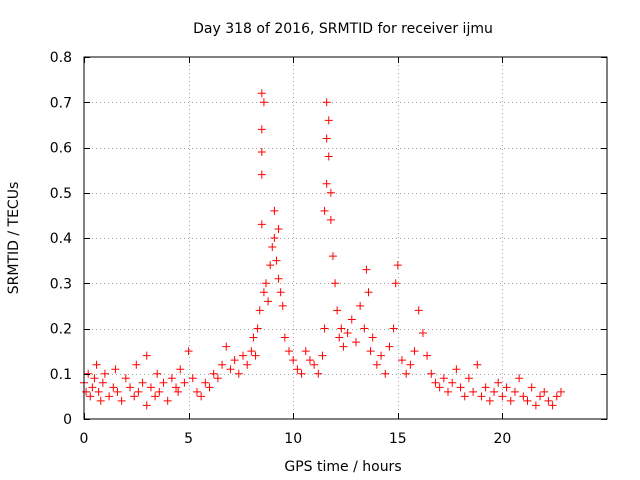 This screenshot has height=480, width=640. Describe the element at coordinates (188, 439) in the screenshot. I see `x-tick-label: 5` at that location.